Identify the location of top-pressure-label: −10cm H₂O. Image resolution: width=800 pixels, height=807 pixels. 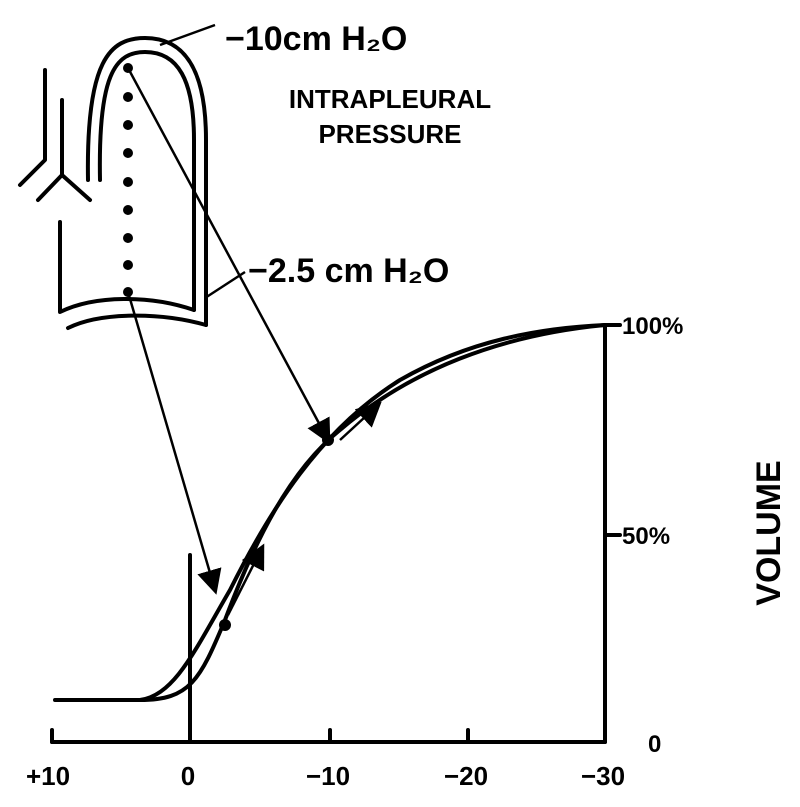
(316, 39).